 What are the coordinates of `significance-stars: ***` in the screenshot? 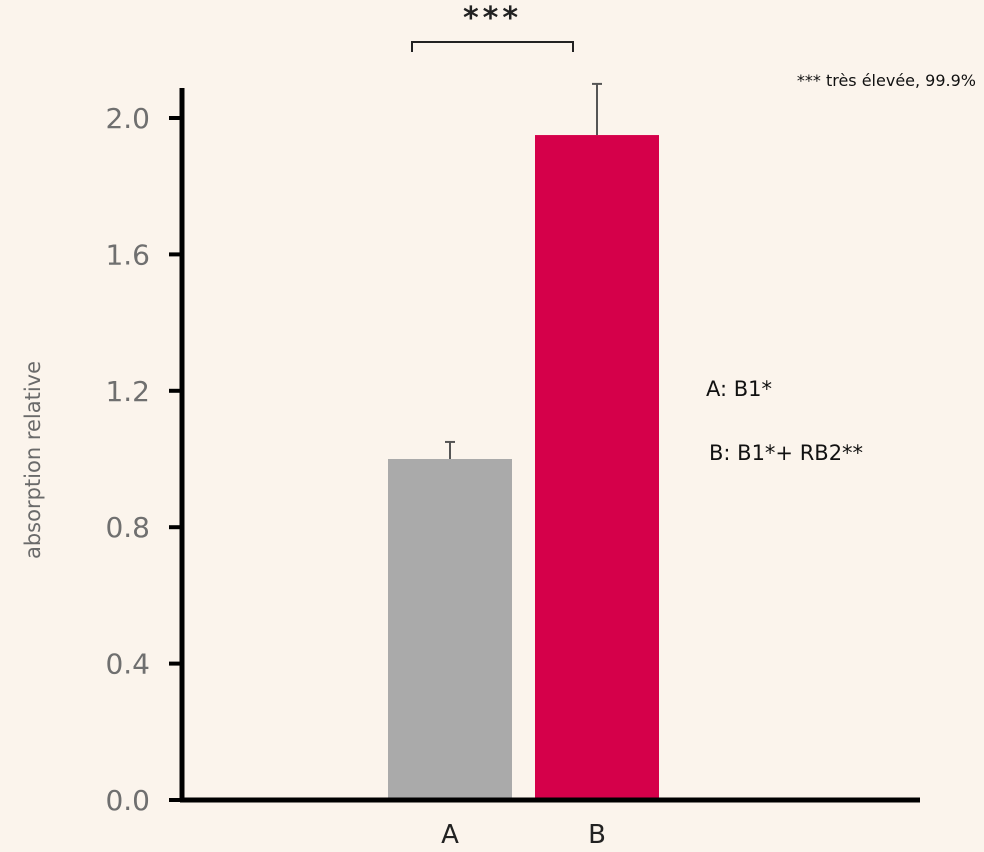 It's located at (492, 18).